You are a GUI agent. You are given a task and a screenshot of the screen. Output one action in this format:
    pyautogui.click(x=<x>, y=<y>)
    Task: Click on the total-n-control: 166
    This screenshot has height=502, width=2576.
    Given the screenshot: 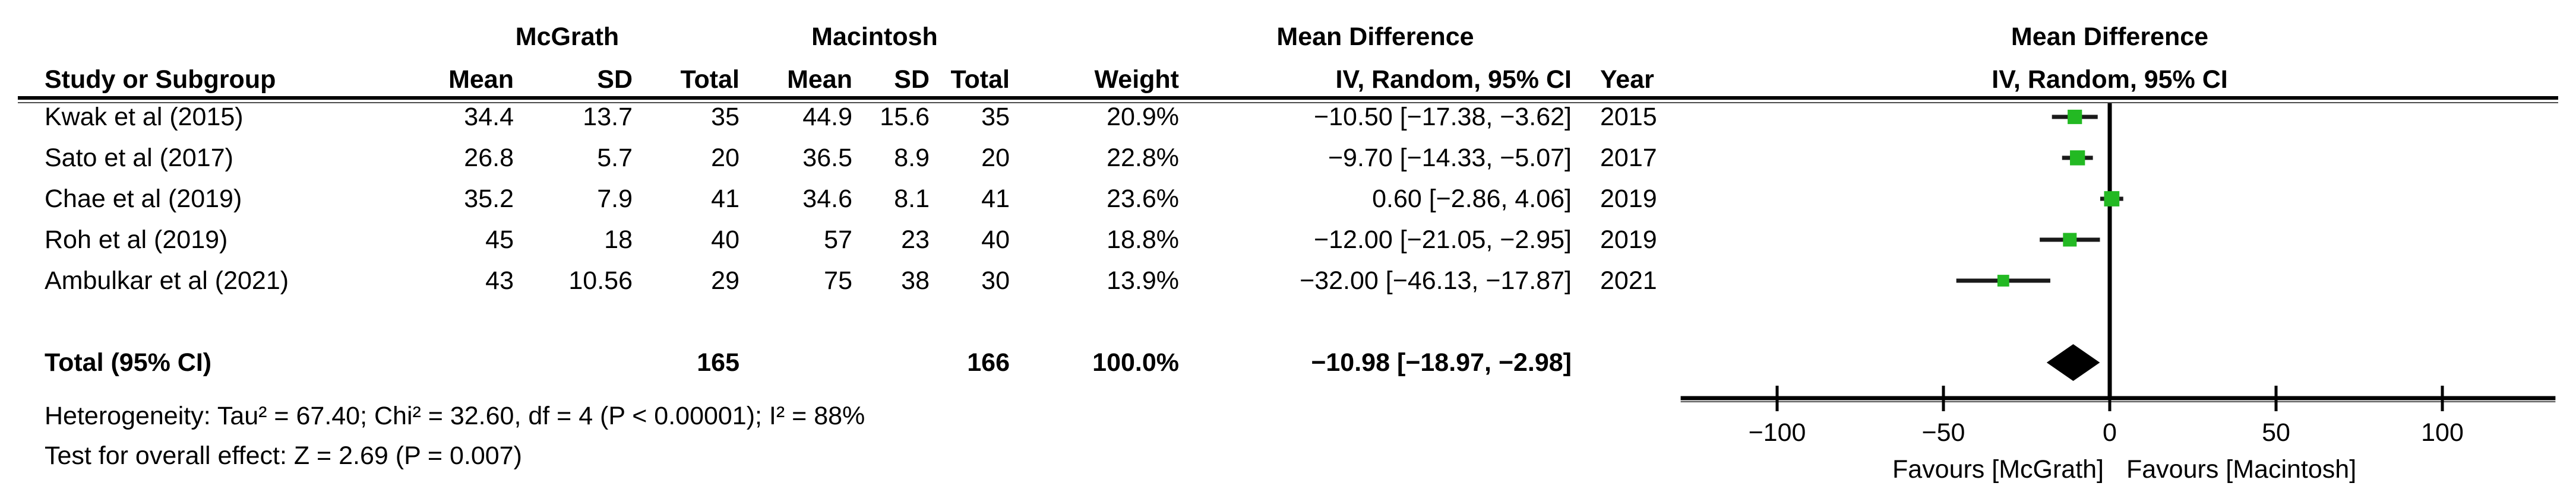 What is the action you would take?
    pyautogui.click(x=988, y=362)
    